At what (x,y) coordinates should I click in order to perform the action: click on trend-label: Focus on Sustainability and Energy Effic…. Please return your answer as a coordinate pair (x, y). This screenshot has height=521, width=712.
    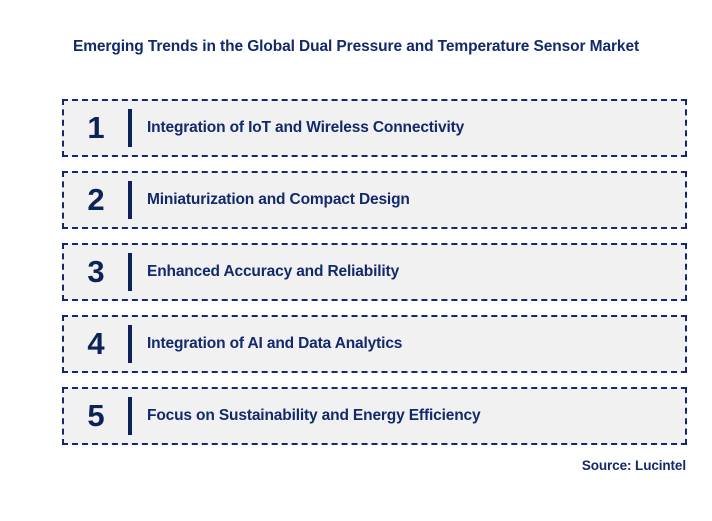
    Looking at the image, I should click on (314, 415).